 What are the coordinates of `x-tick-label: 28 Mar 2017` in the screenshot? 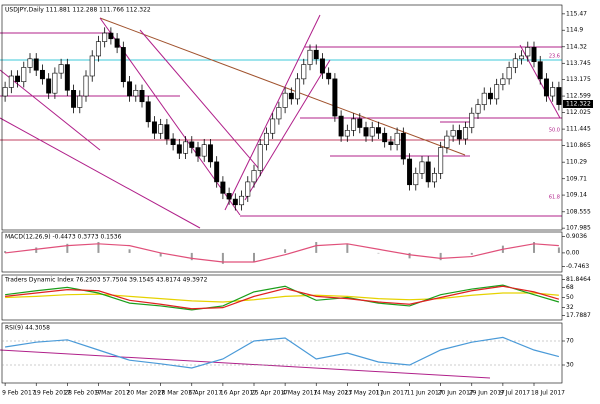 It's located at (177, 393).